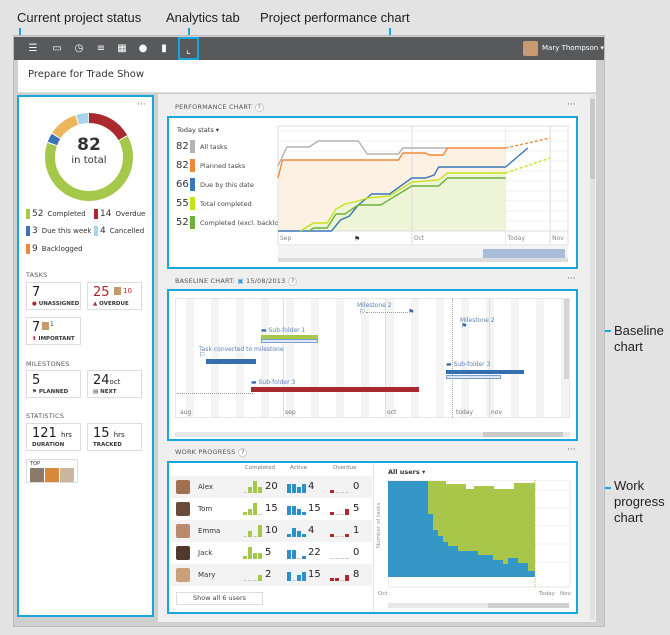 The image size is (670, 635). What do you see at coordinates (79, 17) in the screenshot?
I see `annotation-status: Current project status` at bounding box center [79, 17].